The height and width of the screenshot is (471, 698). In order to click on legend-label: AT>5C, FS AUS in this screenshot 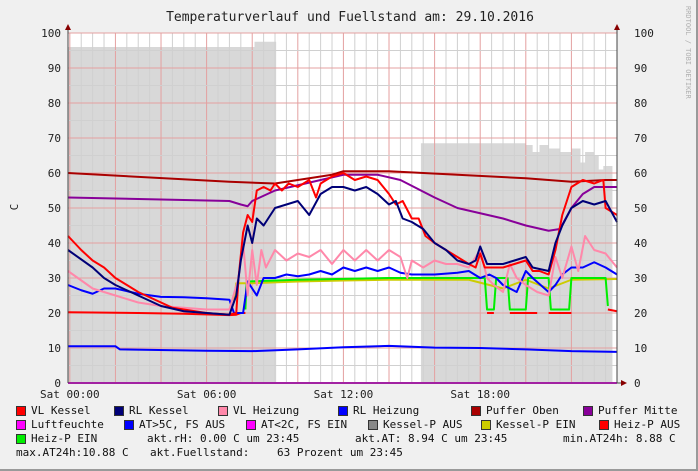, I will do `click(182, 424)`.